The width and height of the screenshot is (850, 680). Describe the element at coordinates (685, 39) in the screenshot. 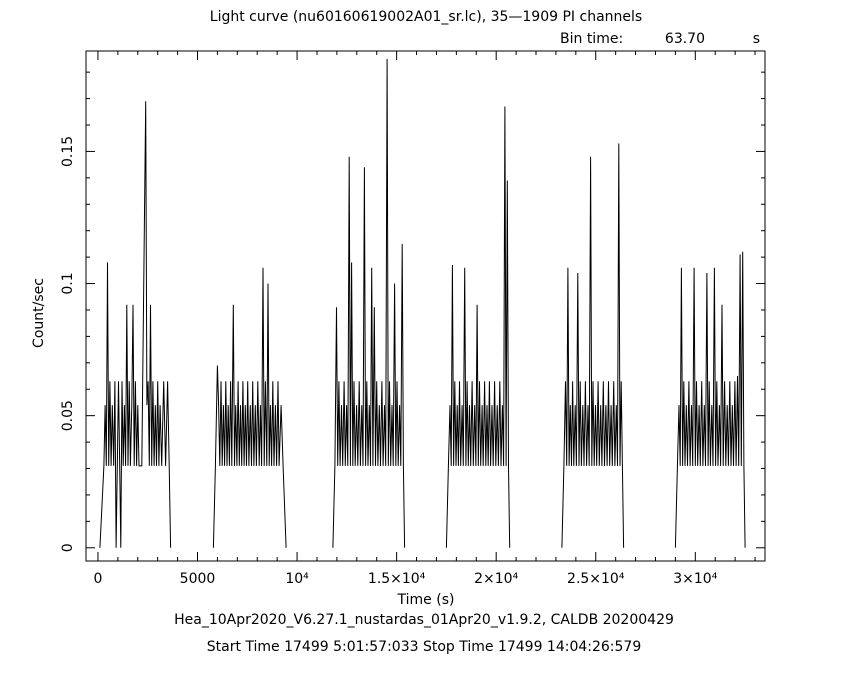

I see `bin-time-value: 63.70` at that location.